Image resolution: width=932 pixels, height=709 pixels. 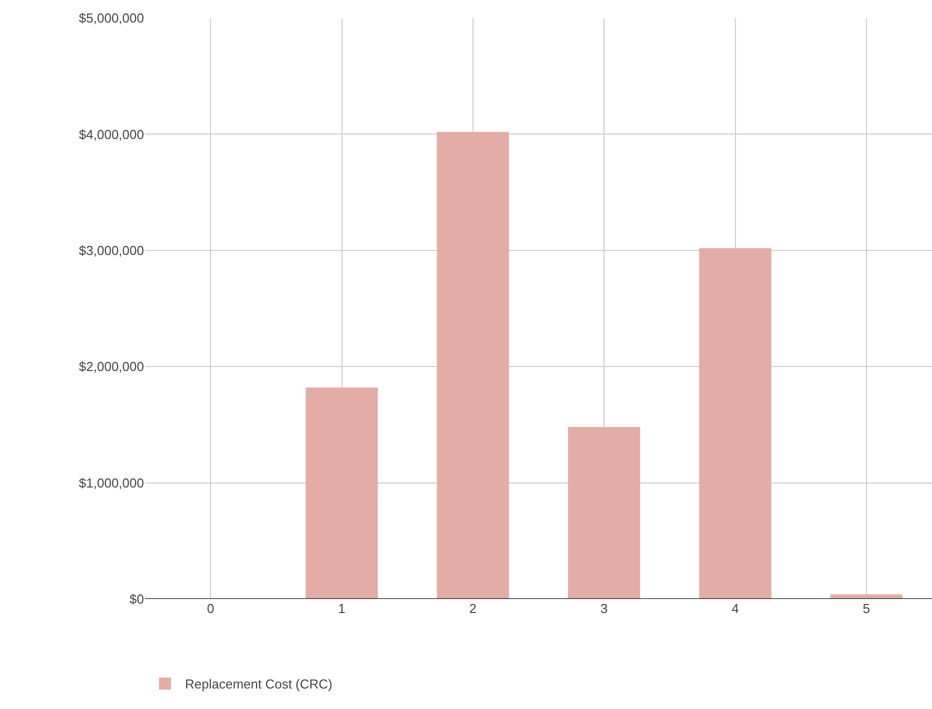 I want to click on y-tick-label: $2,000,000, so click(x=111, y=366).